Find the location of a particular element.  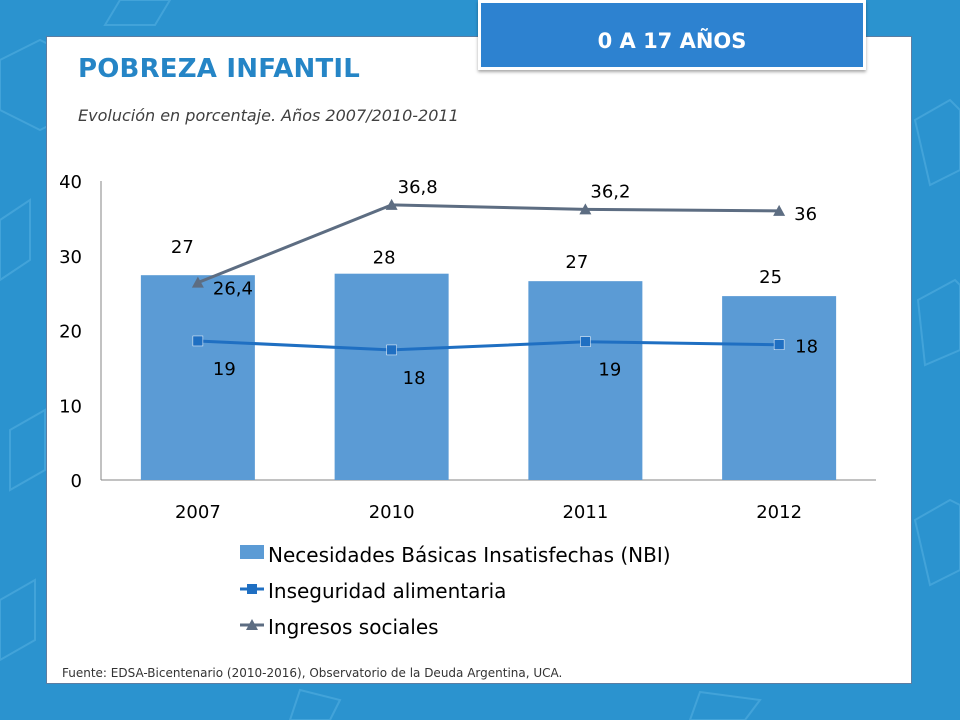

x-tick-label: 2012 is located at coordinates (779, 512).